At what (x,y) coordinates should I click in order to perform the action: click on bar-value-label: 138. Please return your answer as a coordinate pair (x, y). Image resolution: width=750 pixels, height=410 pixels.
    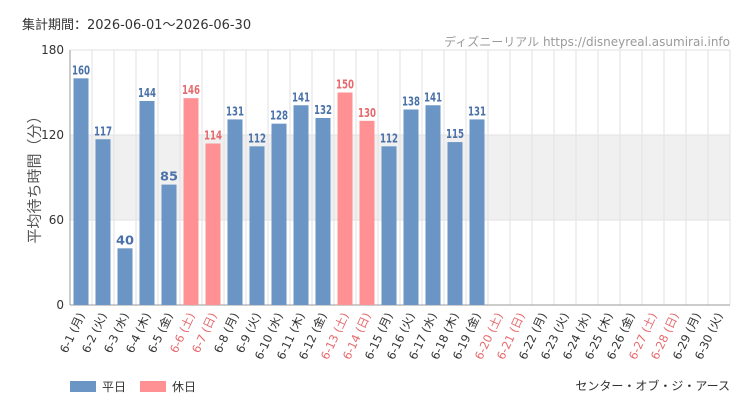
    Looking at the image, I should click on (411, 102).